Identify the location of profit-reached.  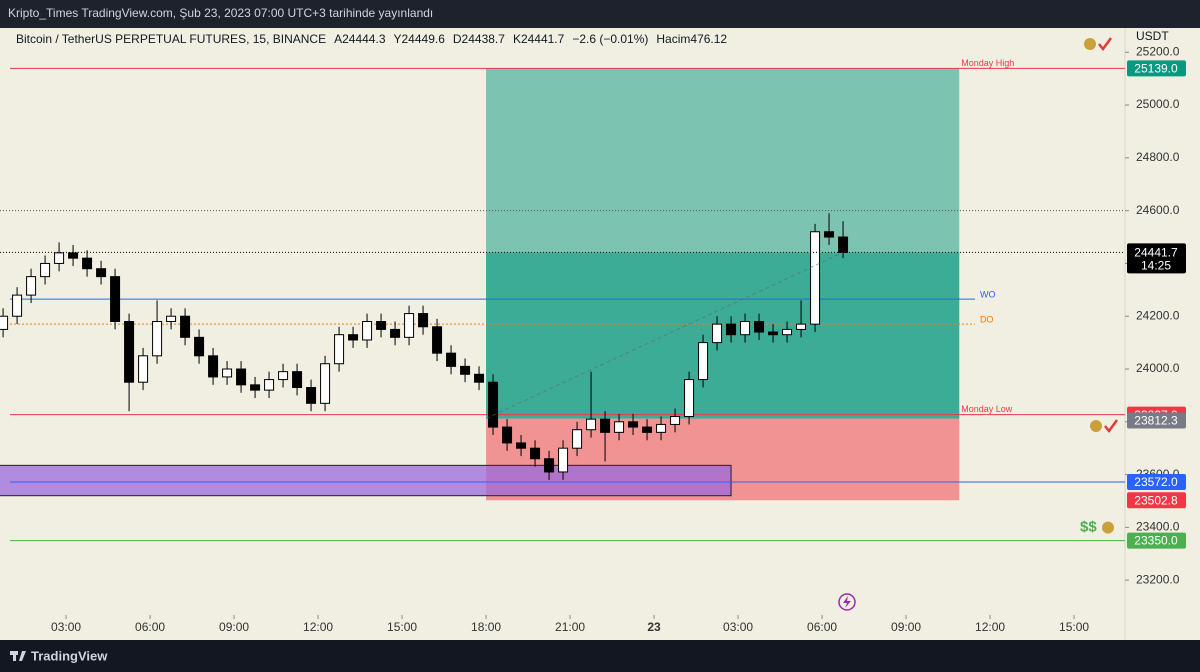
(723, 335).